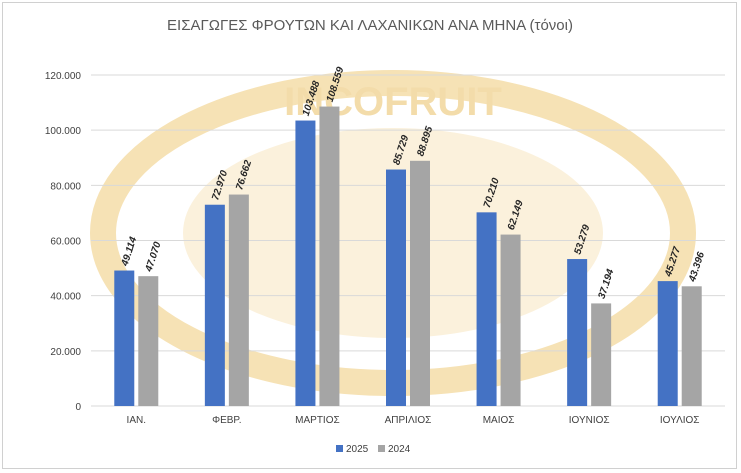 The width and height of the screenshot is (741, 473). Describe the element at coordinates (373, 449) in the screenshot. I see `legend: 2025 2024` at that location.